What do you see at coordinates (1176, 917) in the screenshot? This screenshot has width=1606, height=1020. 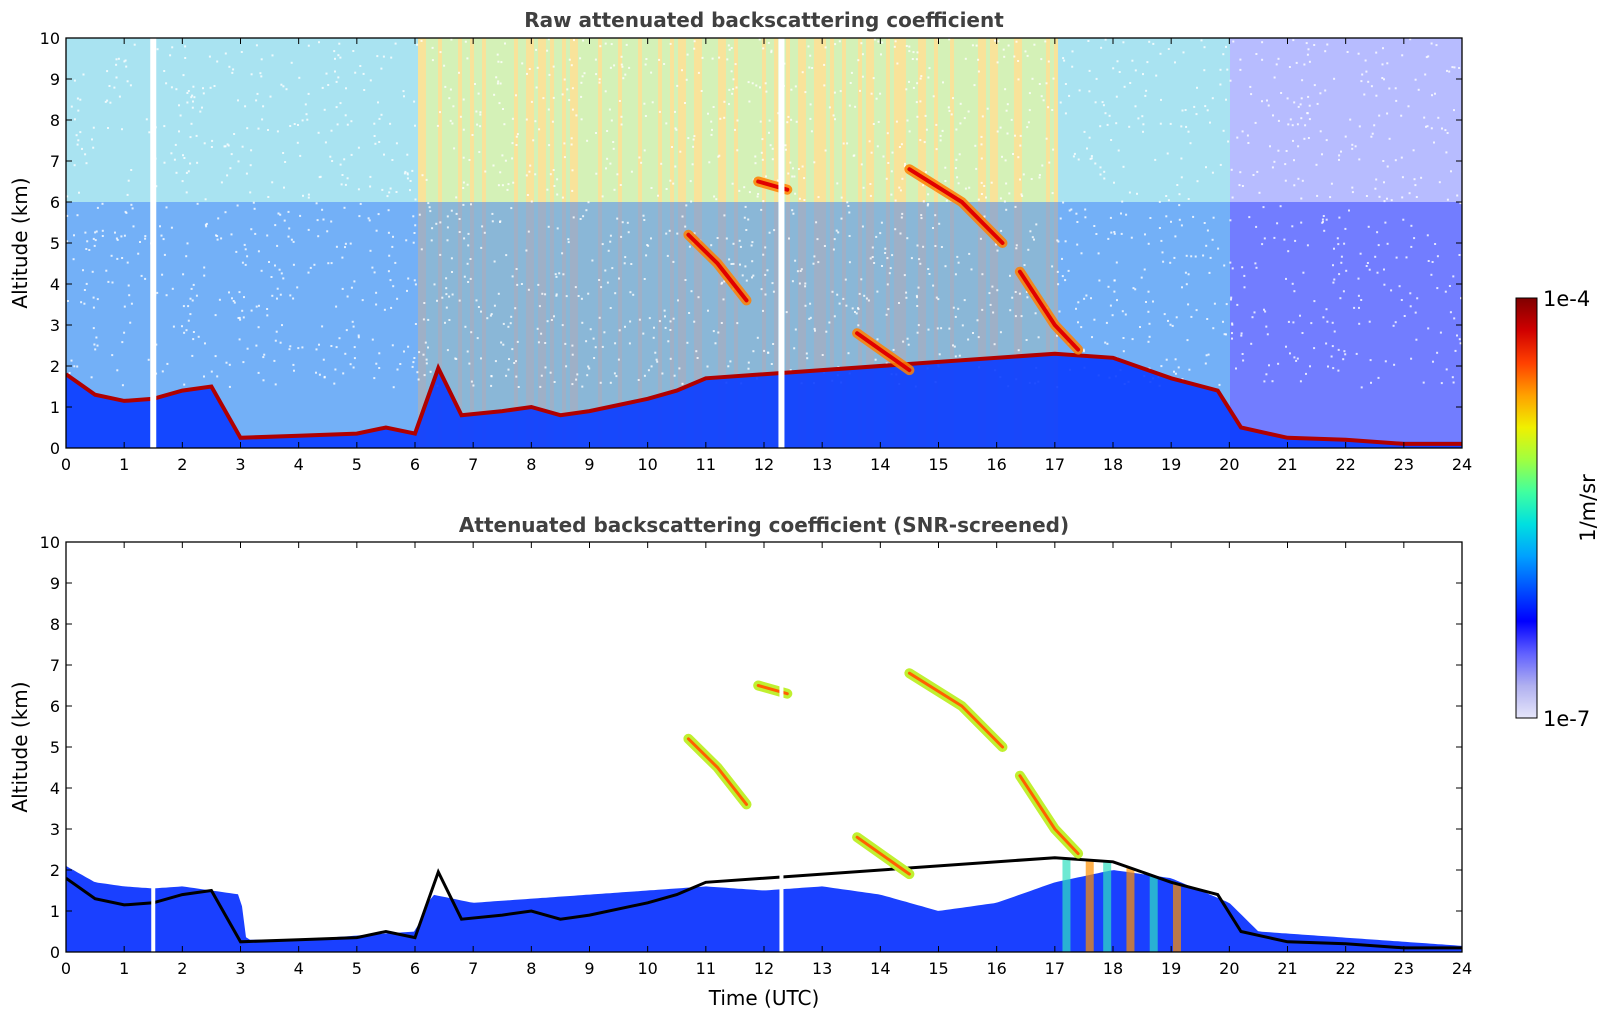 I see `precip-streak` at bounding box center [1176, 917].